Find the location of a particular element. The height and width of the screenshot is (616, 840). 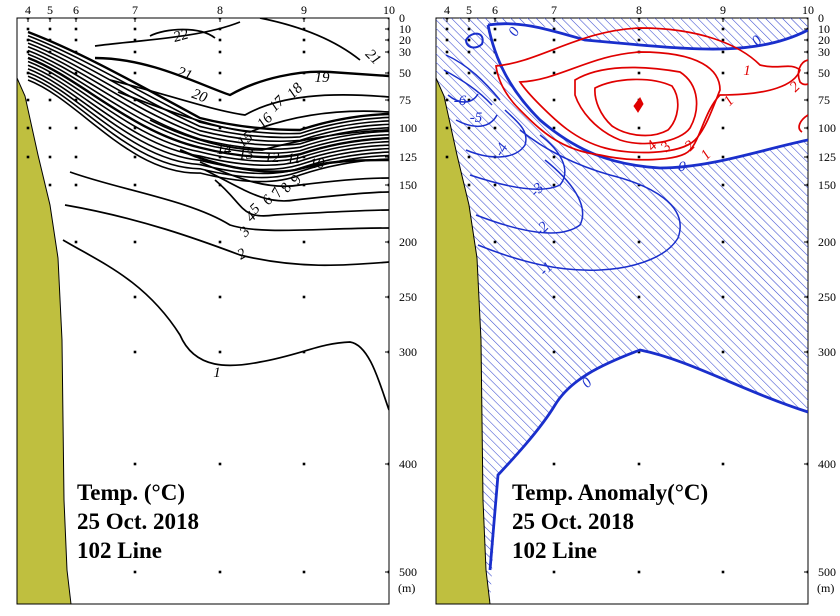

depth-label-0: 0 is located at coordinates (821, 18).